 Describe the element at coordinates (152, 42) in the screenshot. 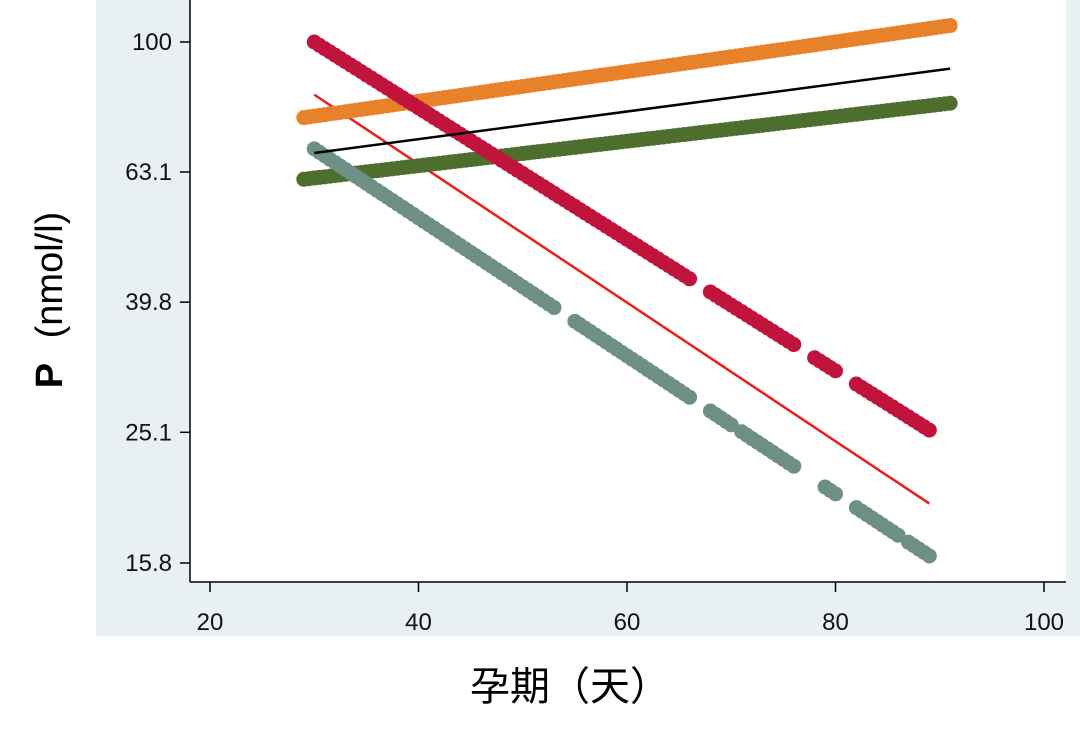

I see `y-tick-label: 100` at that location.